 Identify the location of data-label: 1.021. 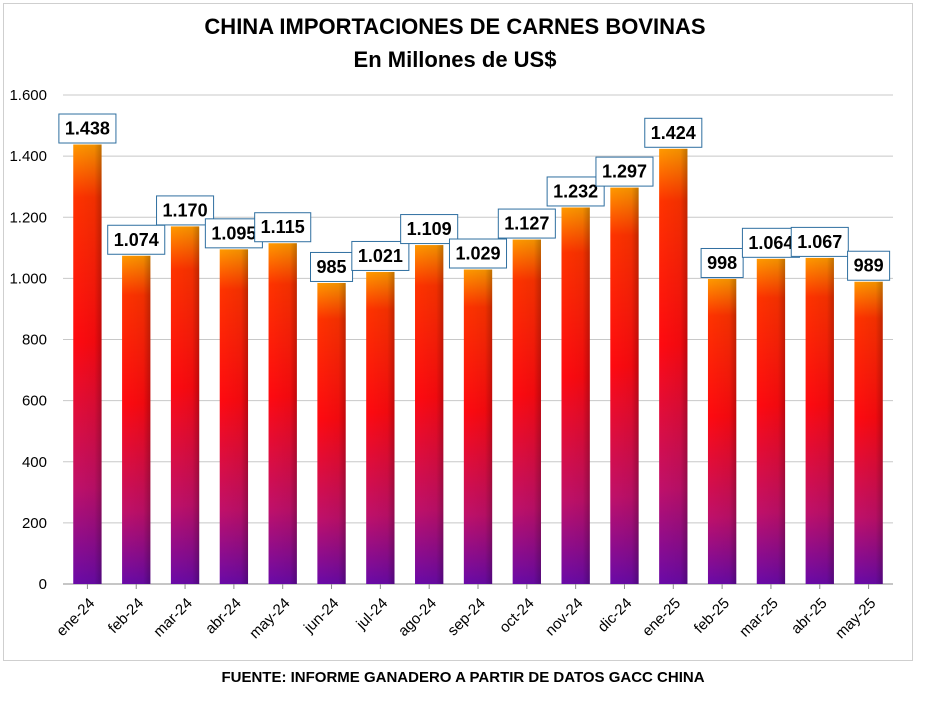
(380, 255).